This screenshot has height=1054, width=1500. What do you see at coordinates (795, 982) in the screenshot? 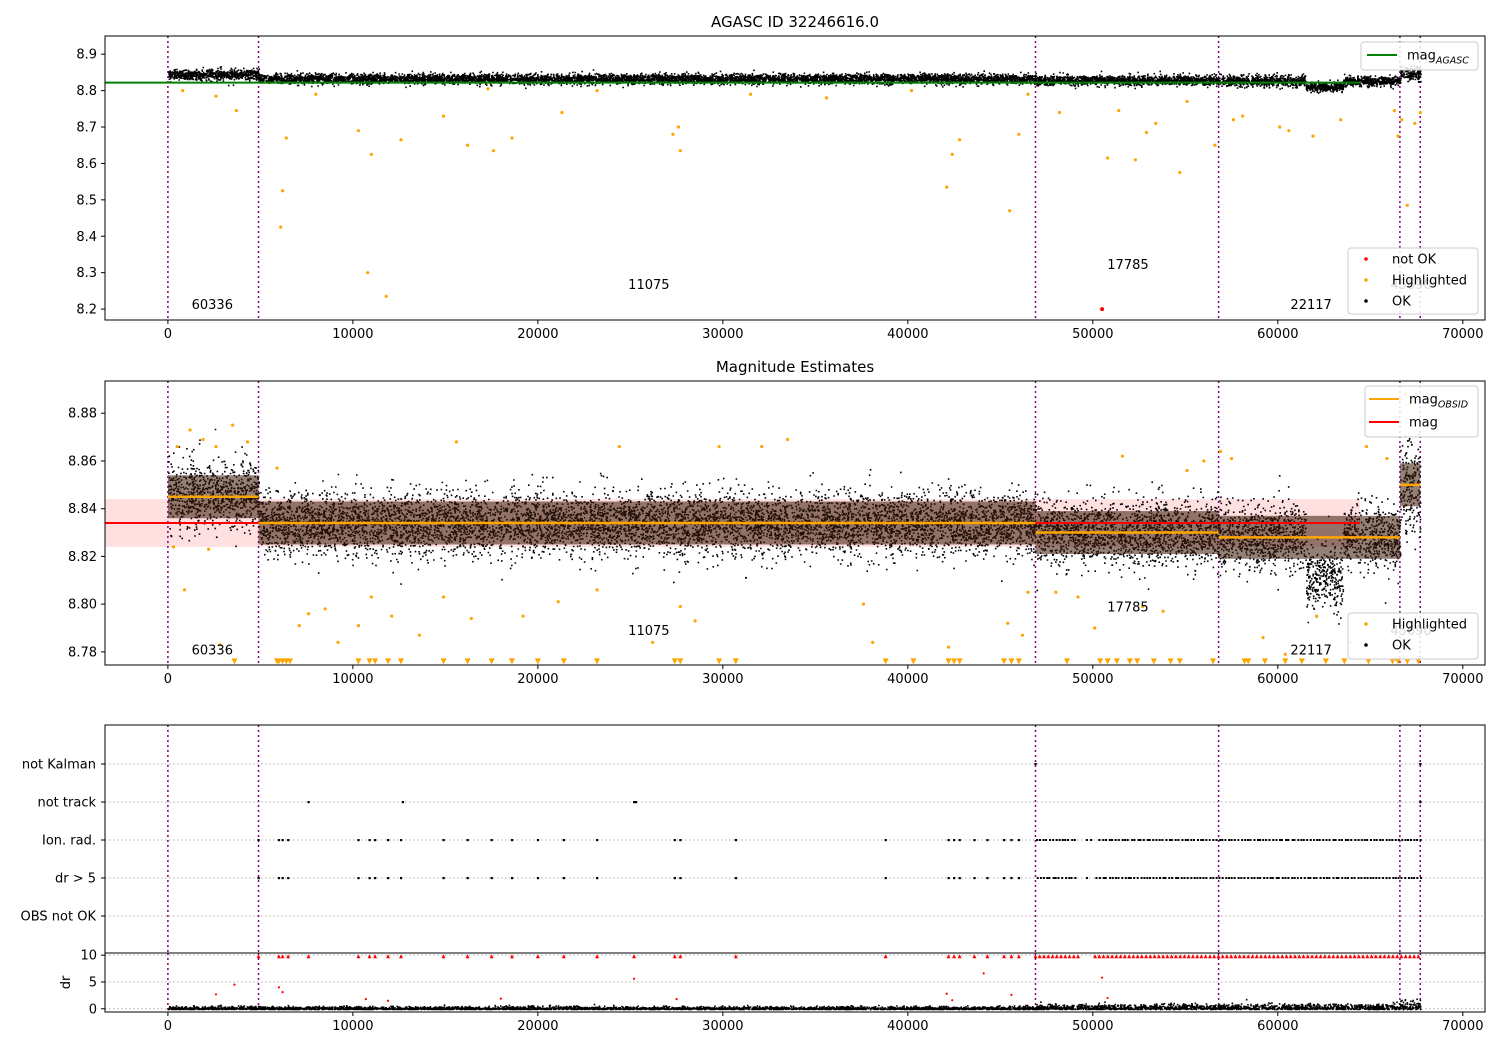
I see `axes-frame` at bounding box center [795, 982].